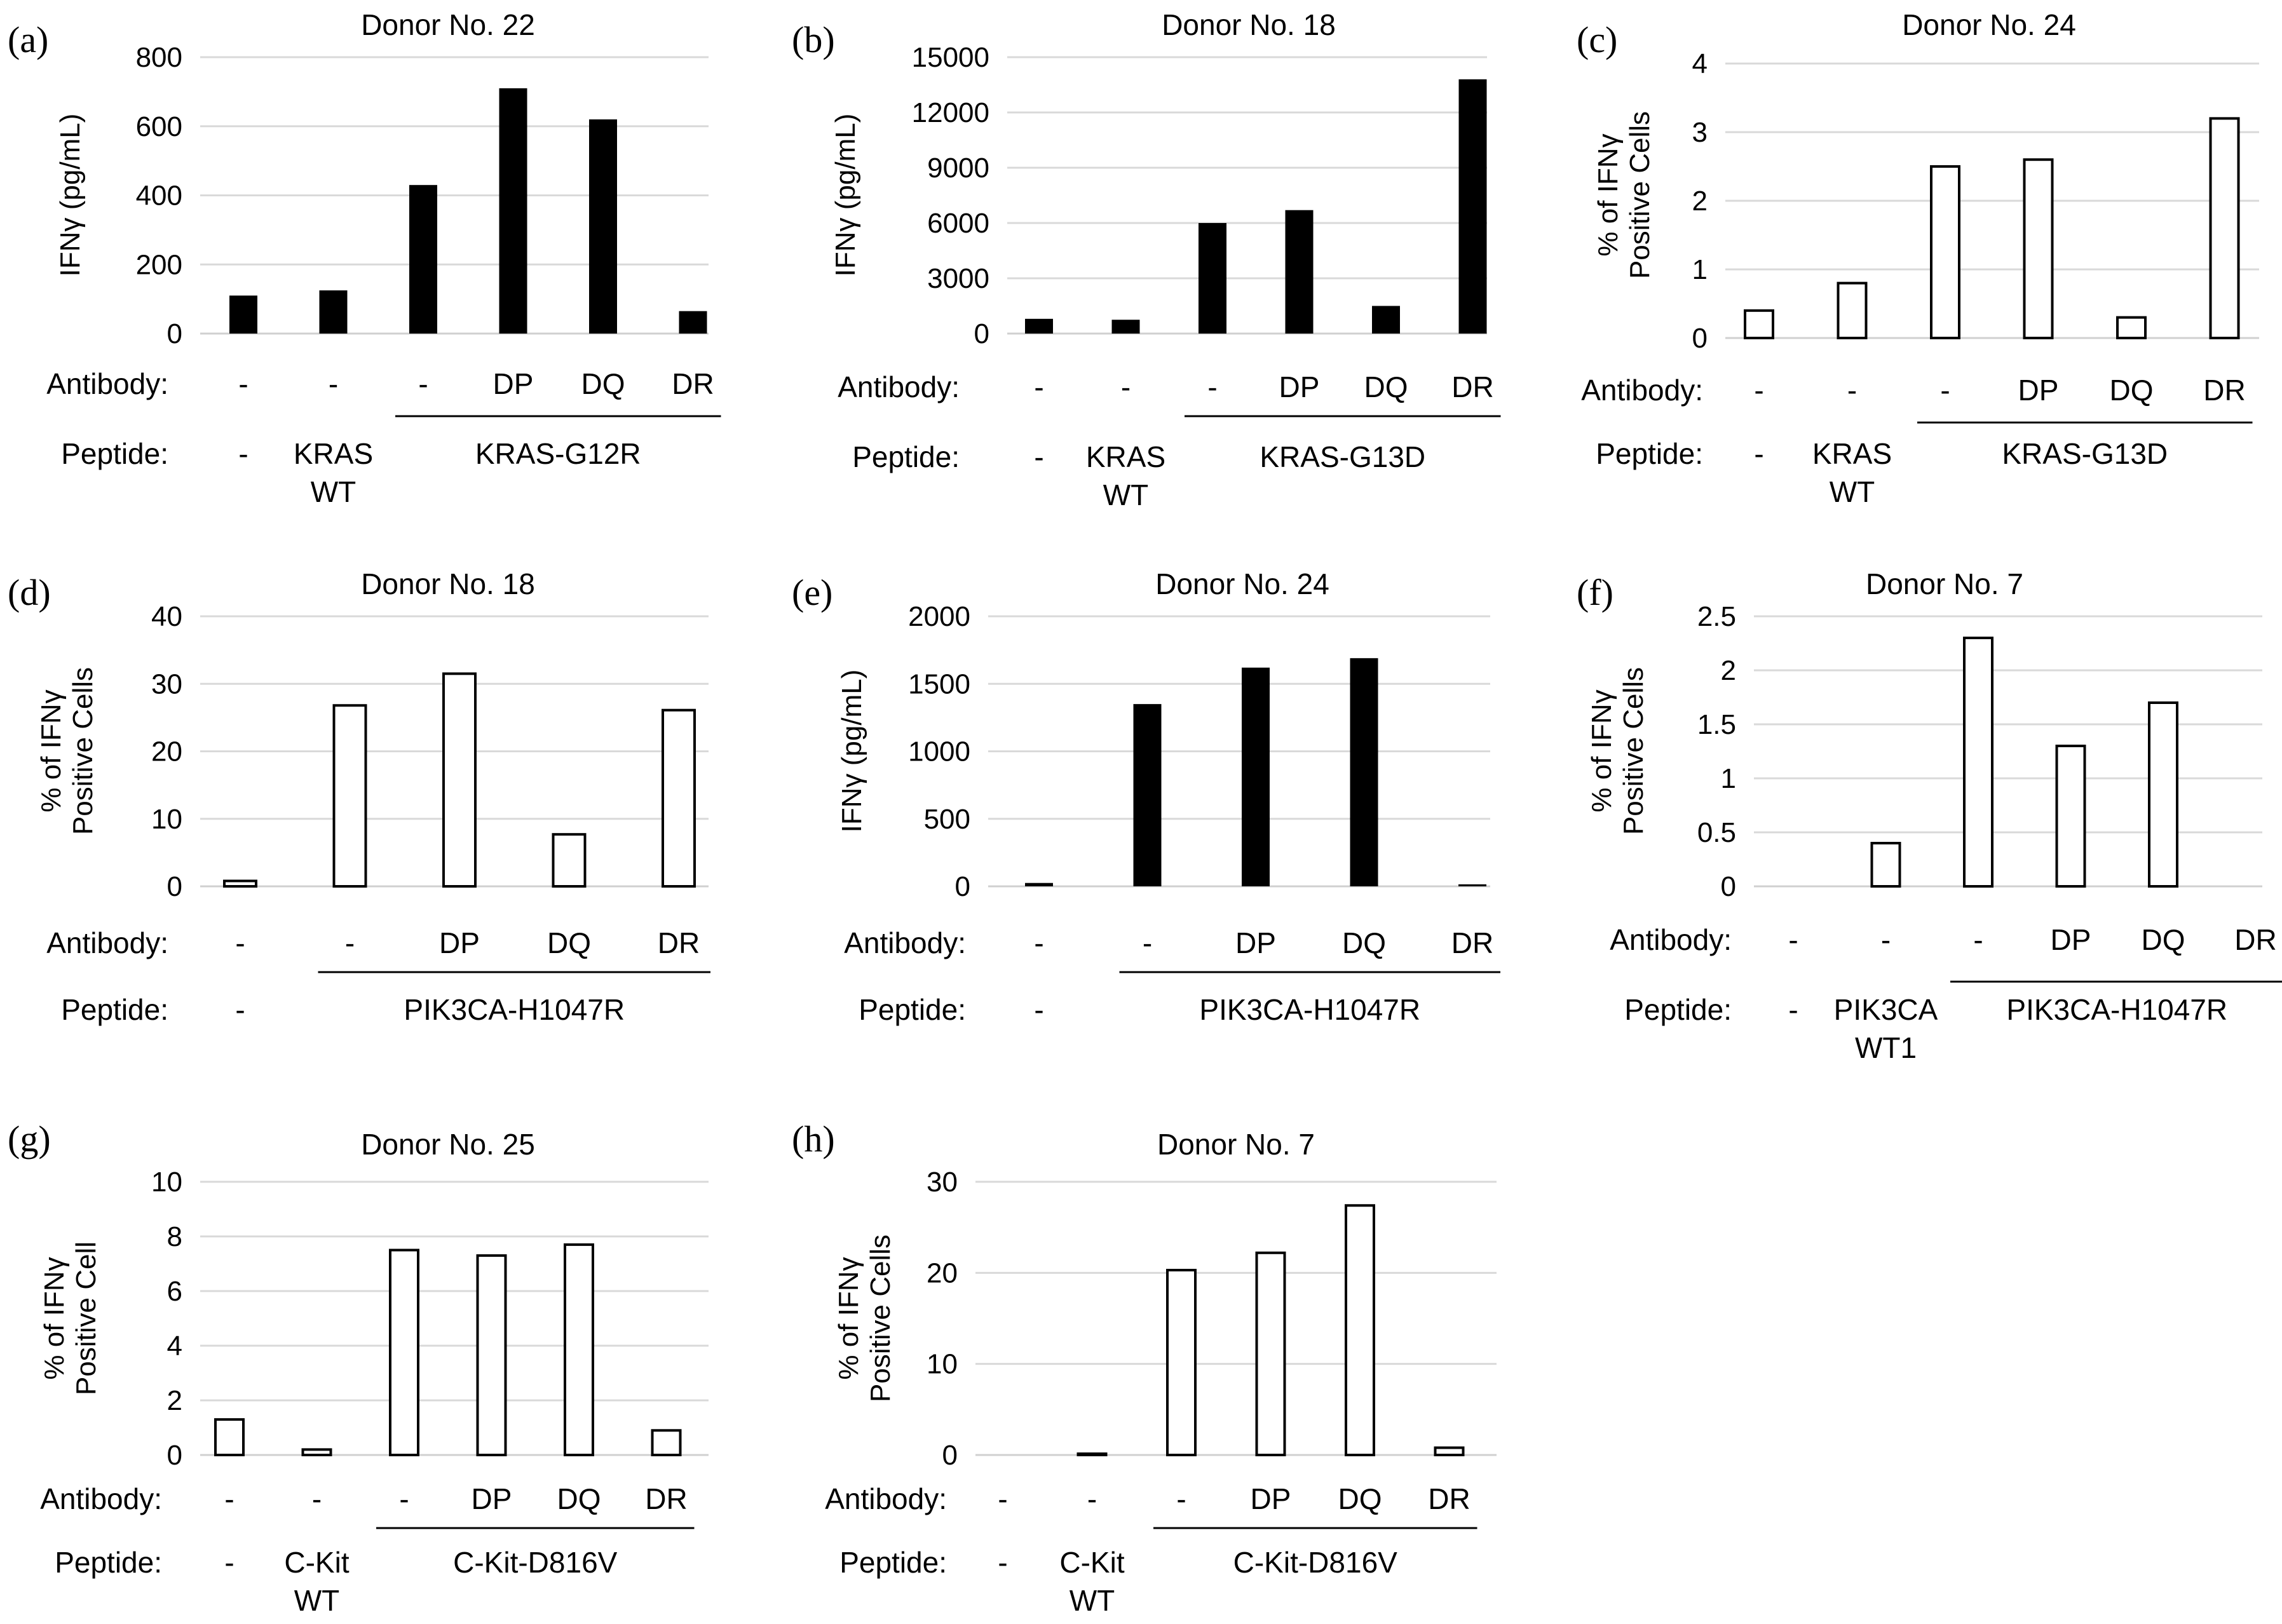 The image size is (2282, 1624). Describe the element at coordinates (174, 1291) in the screenshot. I see `y-tick-label: 6` at that location.